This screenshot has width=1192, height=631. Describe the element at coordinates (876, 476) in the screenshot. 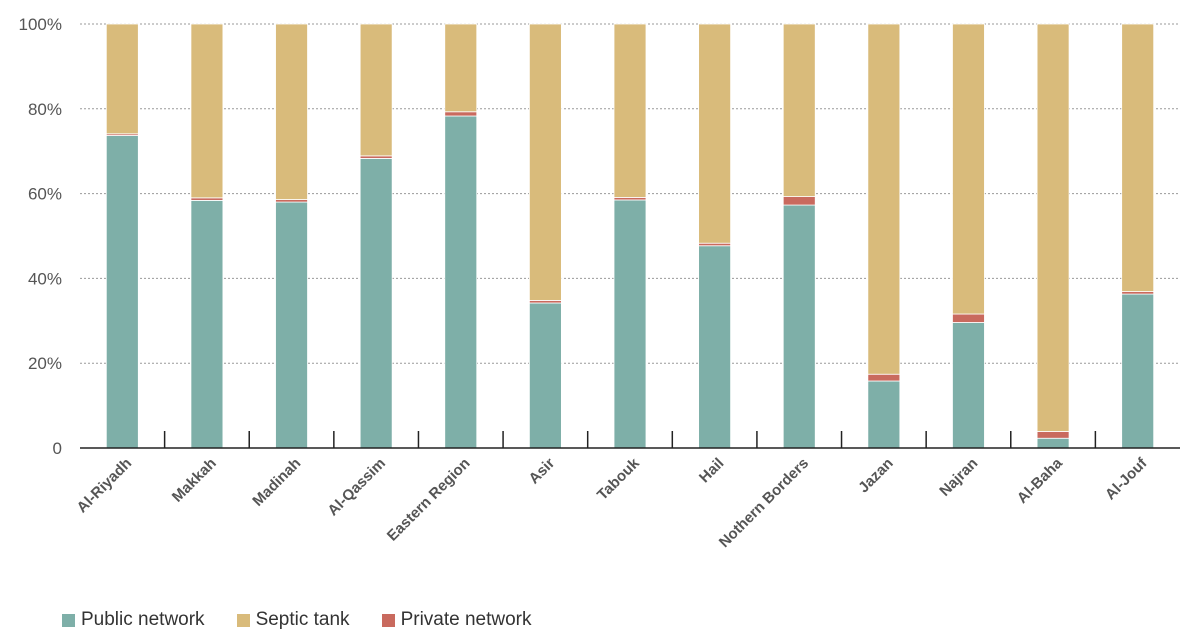

I see `category-label-jazan: Jazan` at that location.